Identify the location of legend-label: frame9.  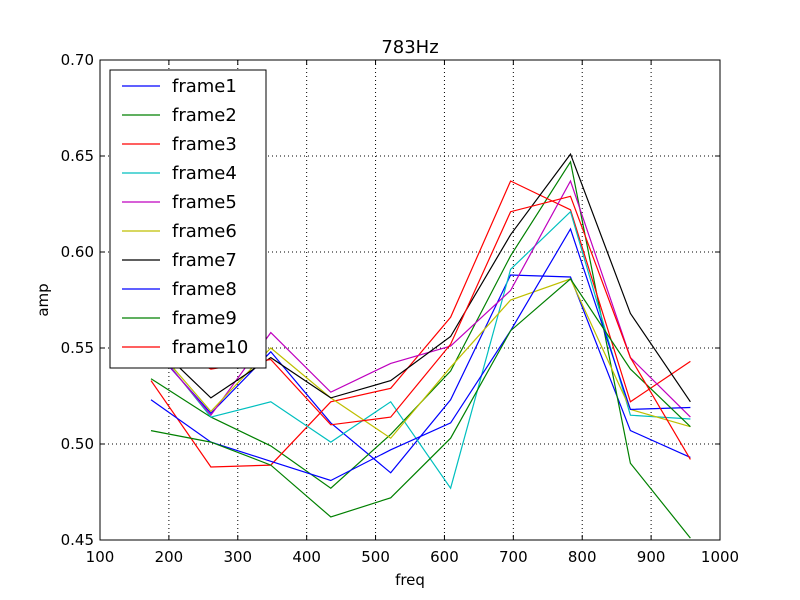
(204, 318).